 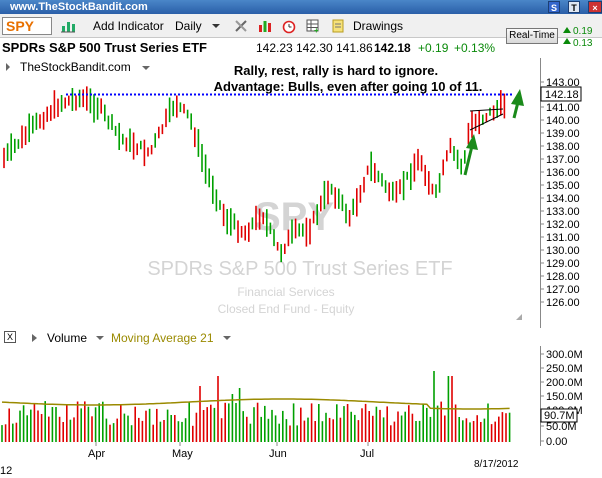 What do you see at coordinates (313, 26) in the screenshot?
I see `grid-add-icon: +` at bounding box center [313, 26].